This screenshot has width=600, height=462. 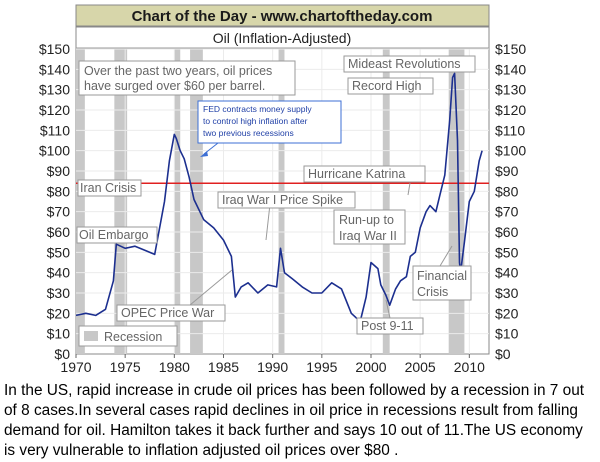 What do you see at coordinates (409, 189) in the screenshot?
I see `leader-hurricane-katrina` at bounding box center [409, 189].